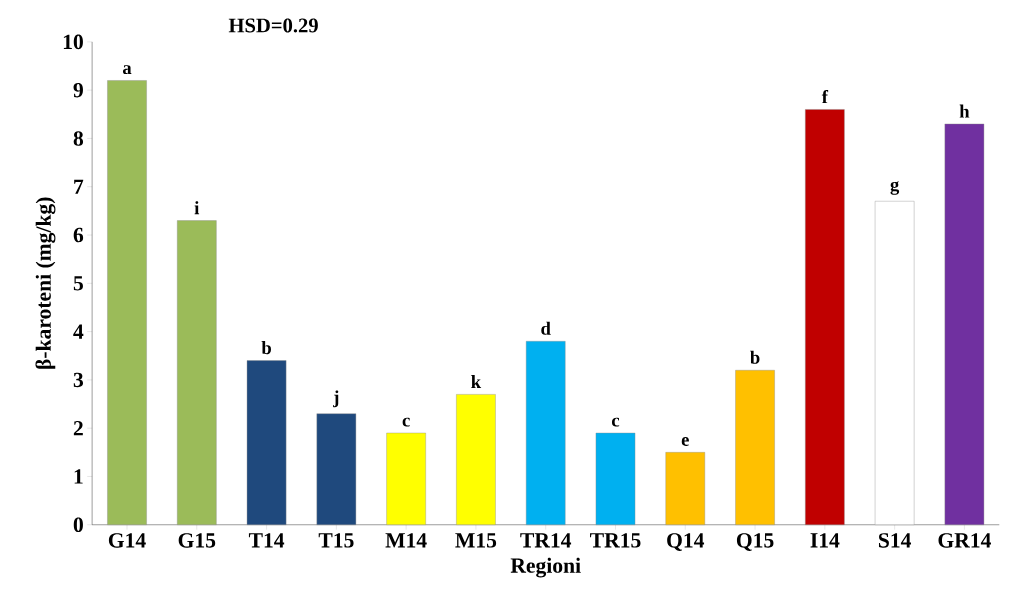  What do you see at coordinates (546, 329) in the screenshot?
I see `data-label: d` at bounding box center [546, 329].